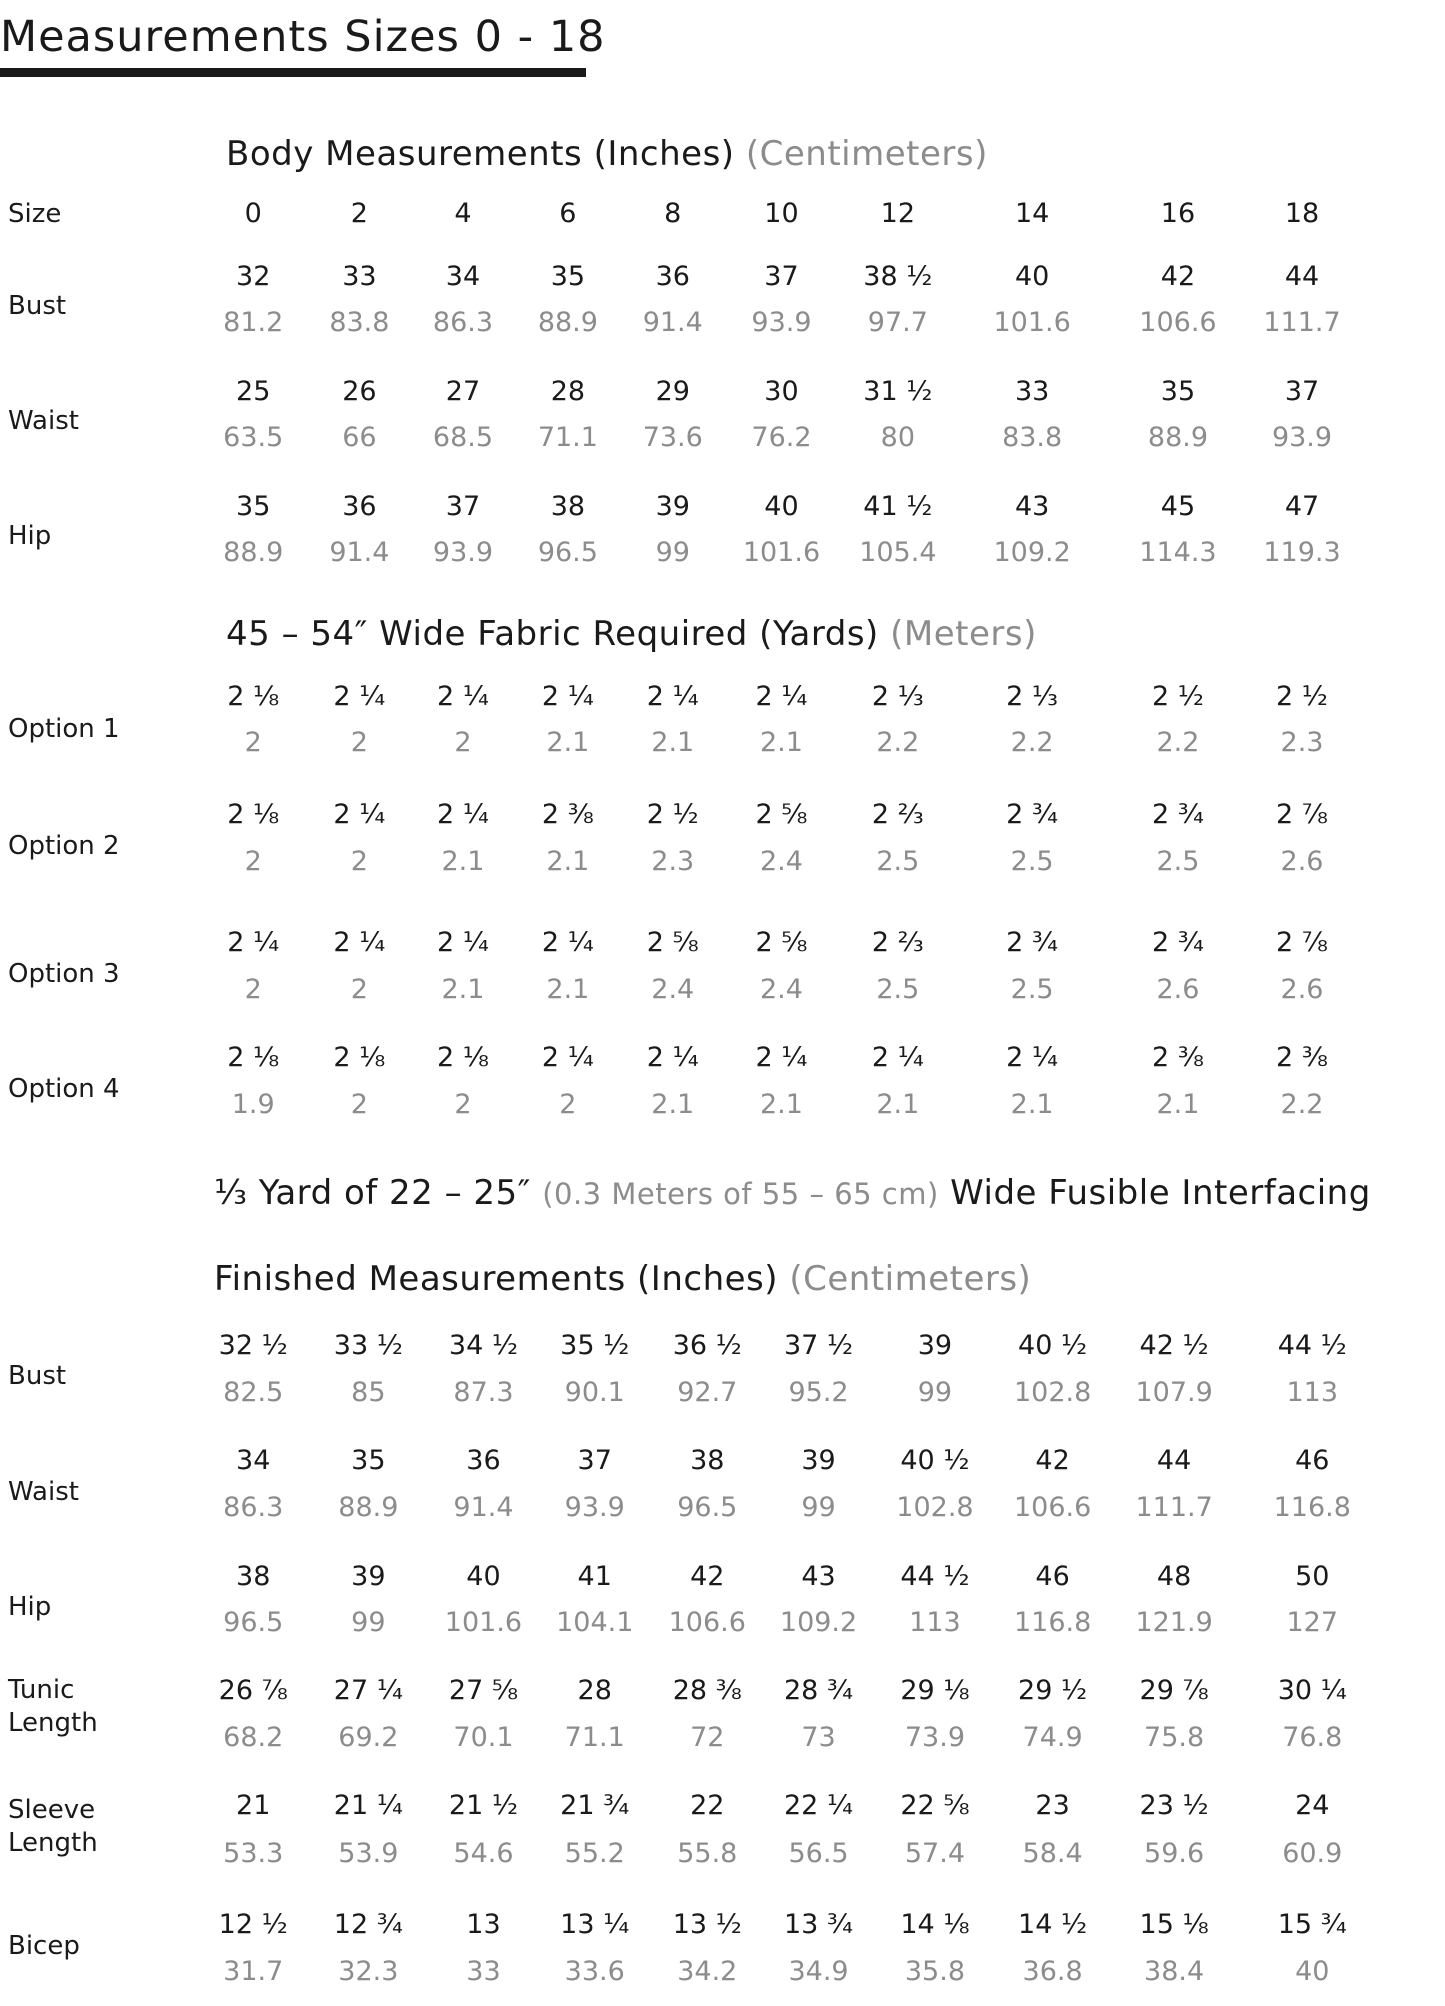 The image size is (1445, 2006). I want to click on imperial-cell: 34 ½, so click(483, 1345).